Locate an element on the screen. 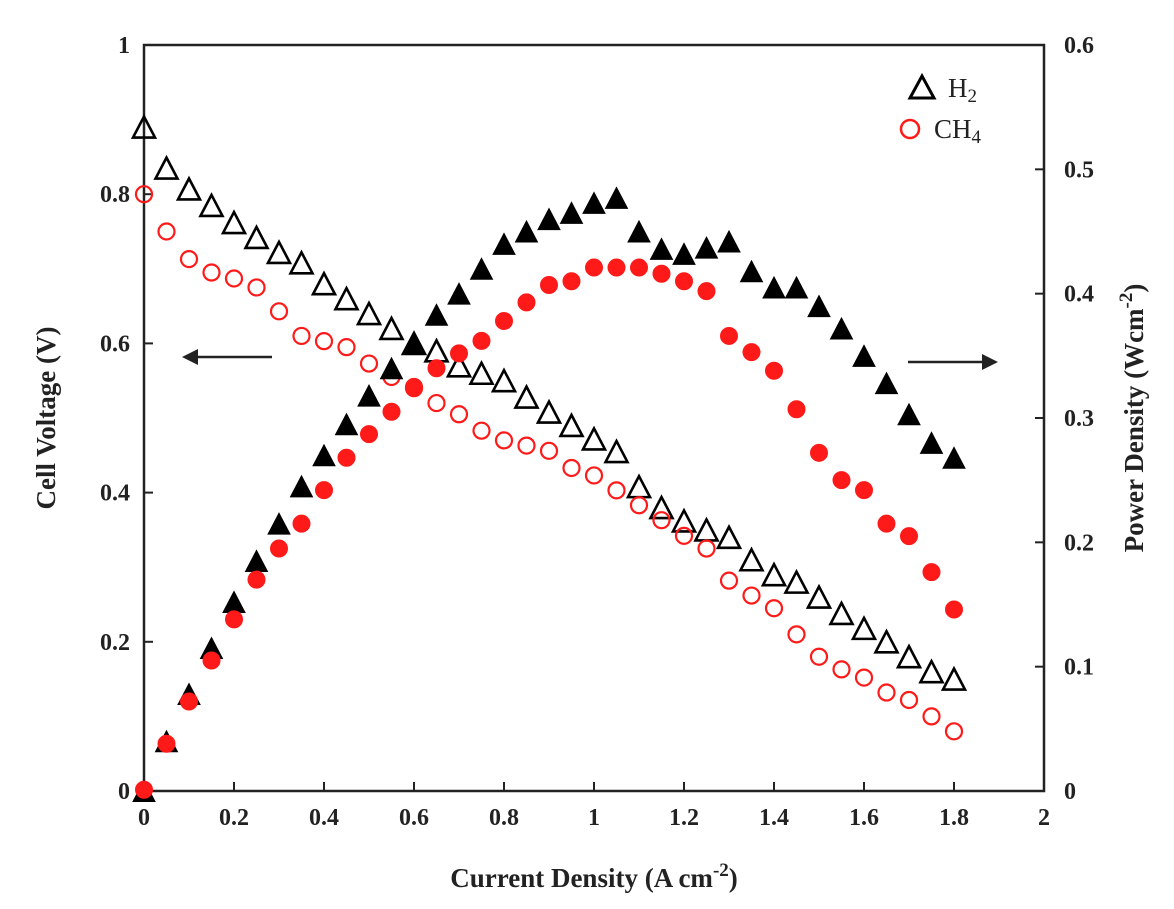 The image size is (1174, 909). x-tick-label: 2 is located at coordinates (1044, 818).